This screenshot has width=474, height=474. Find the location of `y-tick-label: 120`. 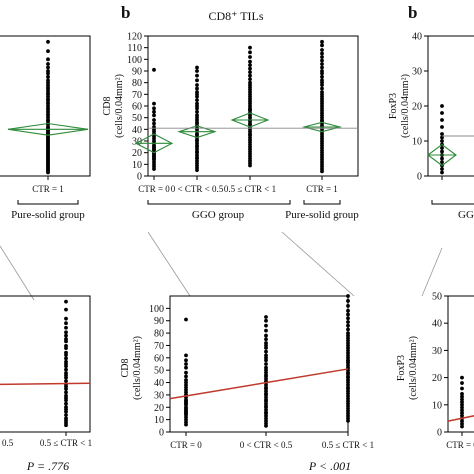

y-tick-label: 120 is located at coordinates (134, 37).